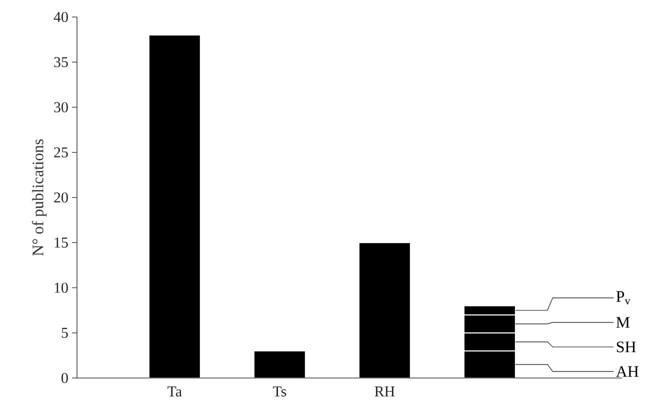  What do you see at coordinates (39, 197) in the screenshot?
I see `y-axis-title: N° of publications` at bounding box center [39, 197].